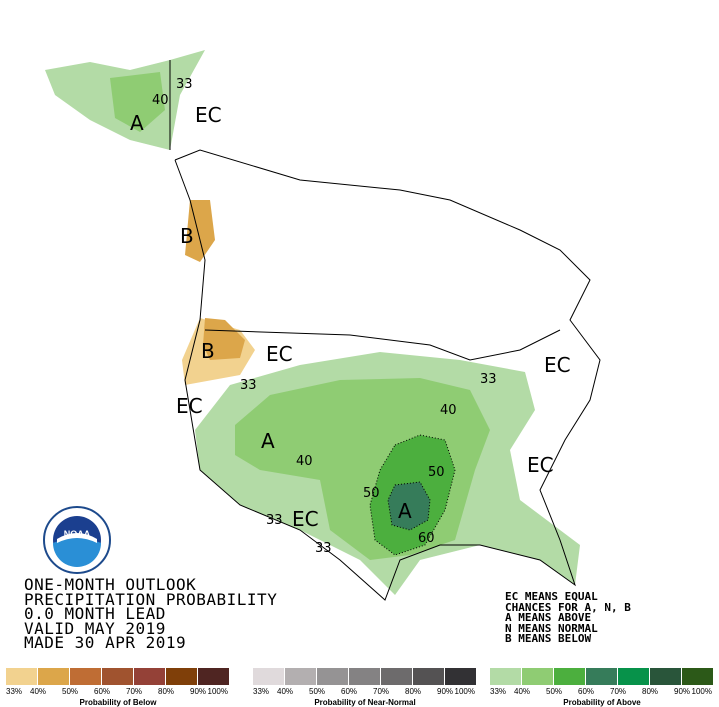 This screenshot has height=707, width=719. What do you see at coordinates (187, 236) in the screenshot?
I see `below-label-bc: B` at bounding box center [187, 236].